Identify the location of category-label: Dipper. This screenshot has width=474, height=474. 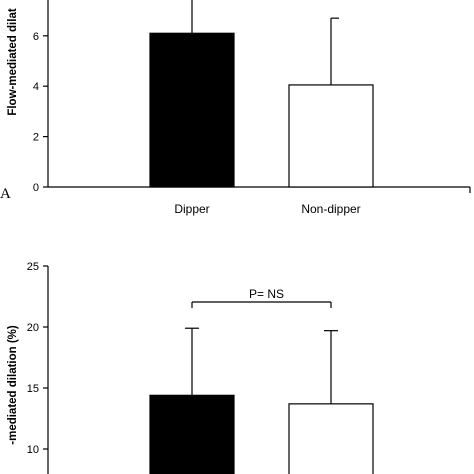
(191, 209).